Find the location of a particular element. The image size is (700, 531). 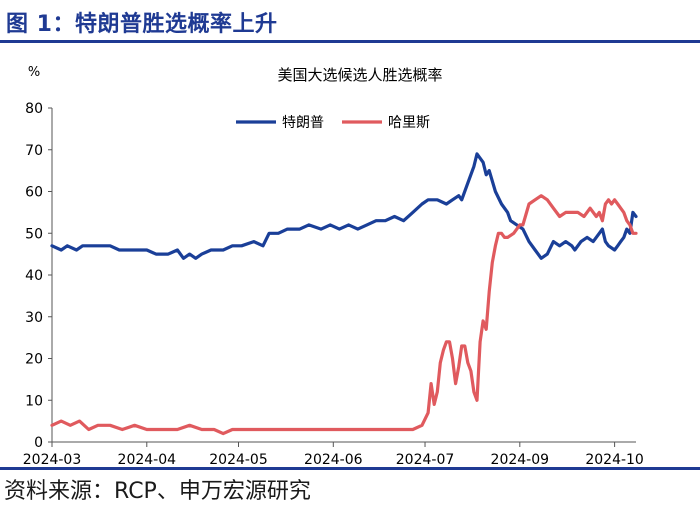

y-tick-label: 60 is located at coordinates (34, 193).